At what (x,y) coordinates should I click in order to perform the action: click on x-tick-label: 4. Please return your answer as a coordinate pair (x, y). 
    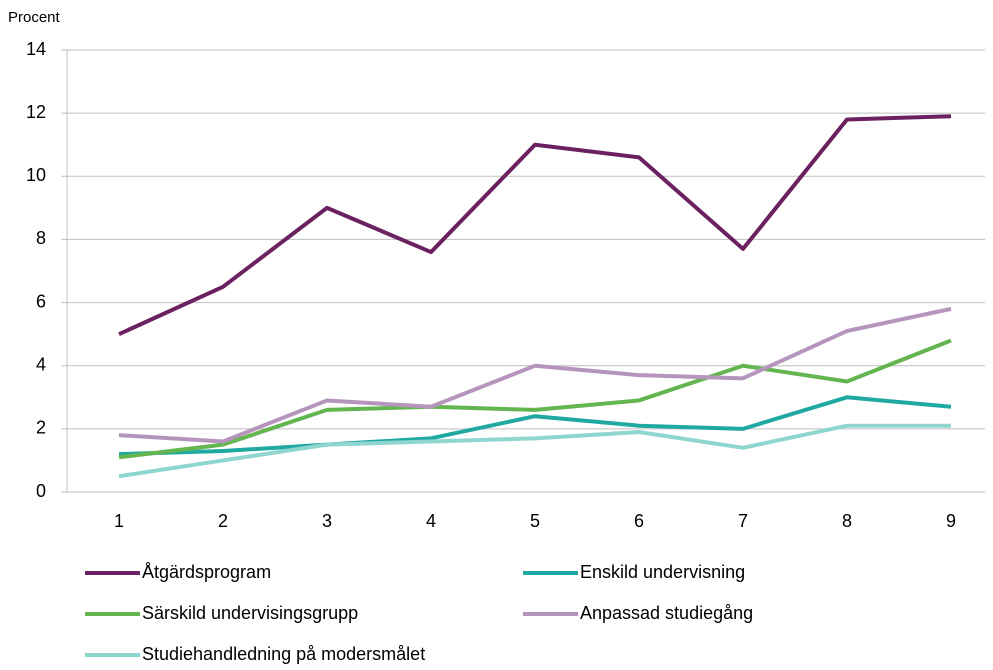
    Looking at the image, I should click on (431, 521).